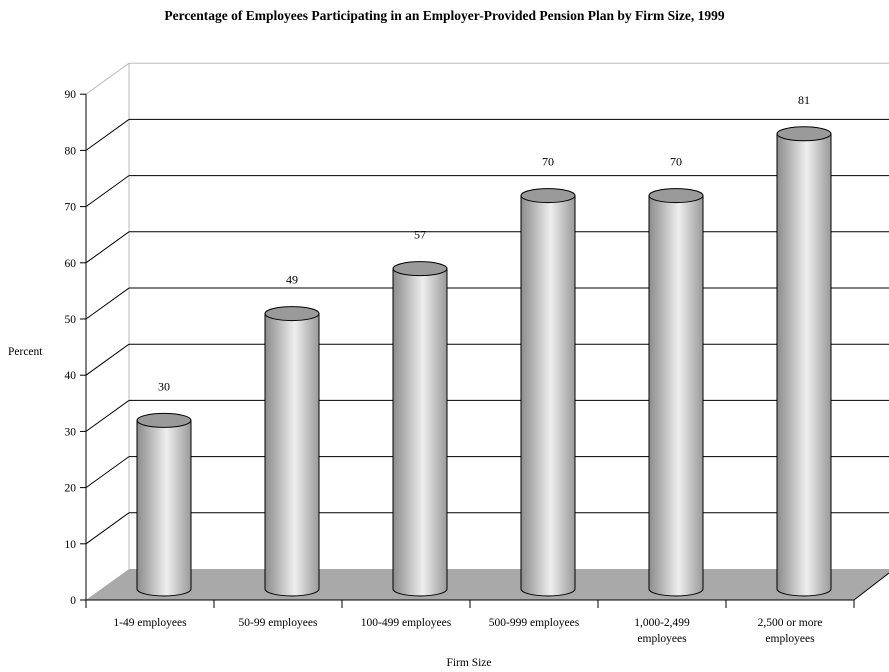 Image resolution: width=889 pixels, height=672 pixels. I want to click on side-wall-top-edge, so click(107, 78).